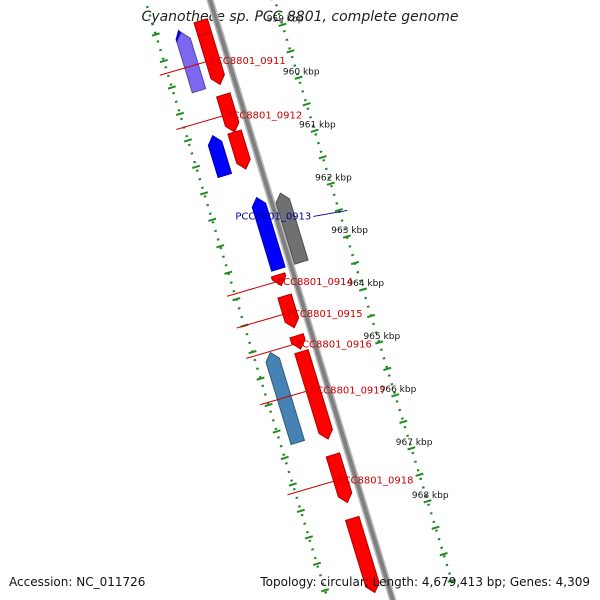 The image size is (600, 600). What do you see at coordinates (414, 443) in the screenshot?
I see `tick-label: 967 kbp` at bounding box center [414, 443].